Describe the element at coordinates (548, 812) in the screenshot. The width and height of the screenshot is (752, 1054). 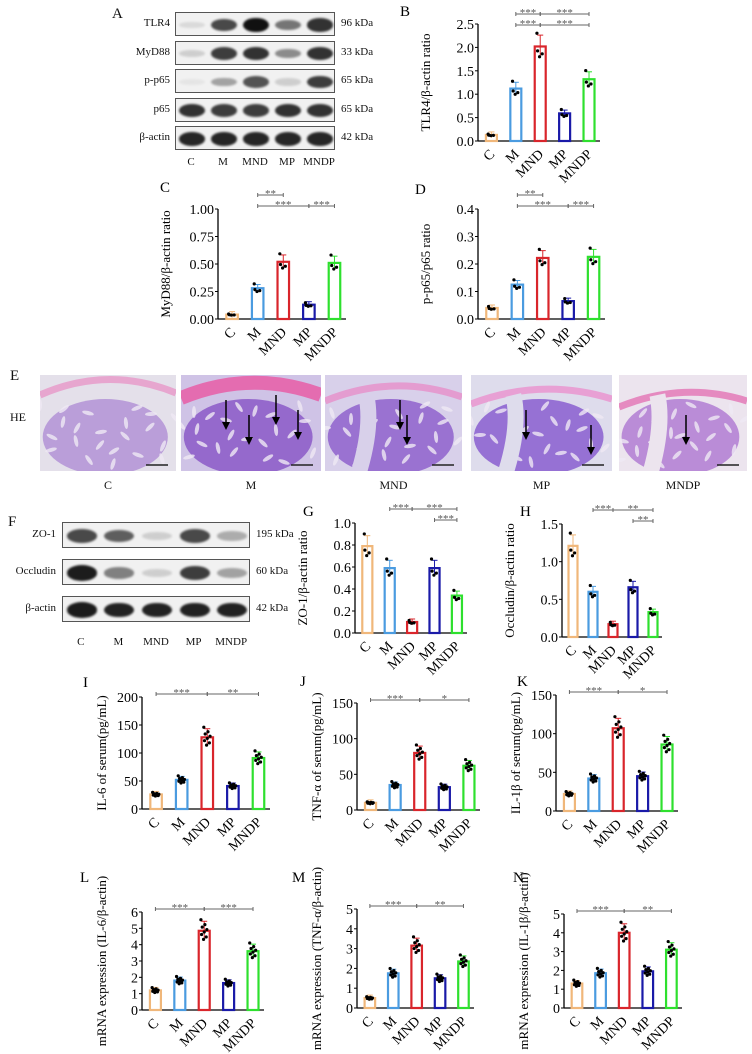
I see `y-tick-label: 0` at that location.